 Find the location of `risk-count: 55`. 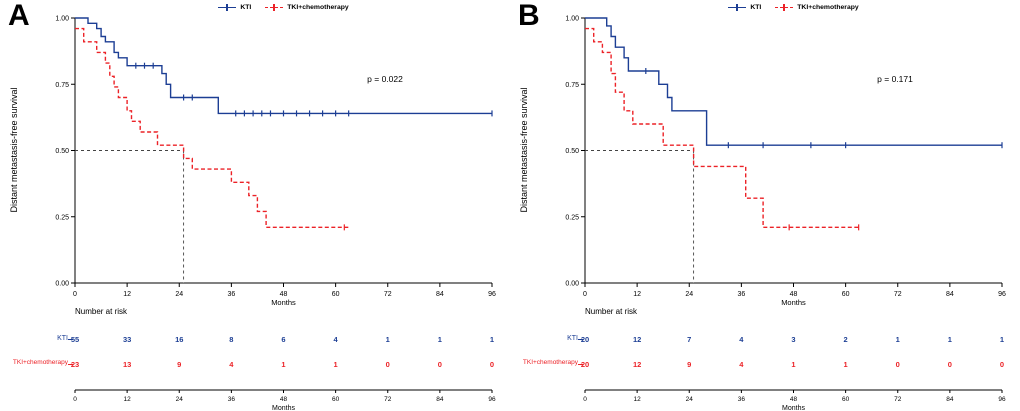

risk-count: 55 is located at coordinates (75, 339).